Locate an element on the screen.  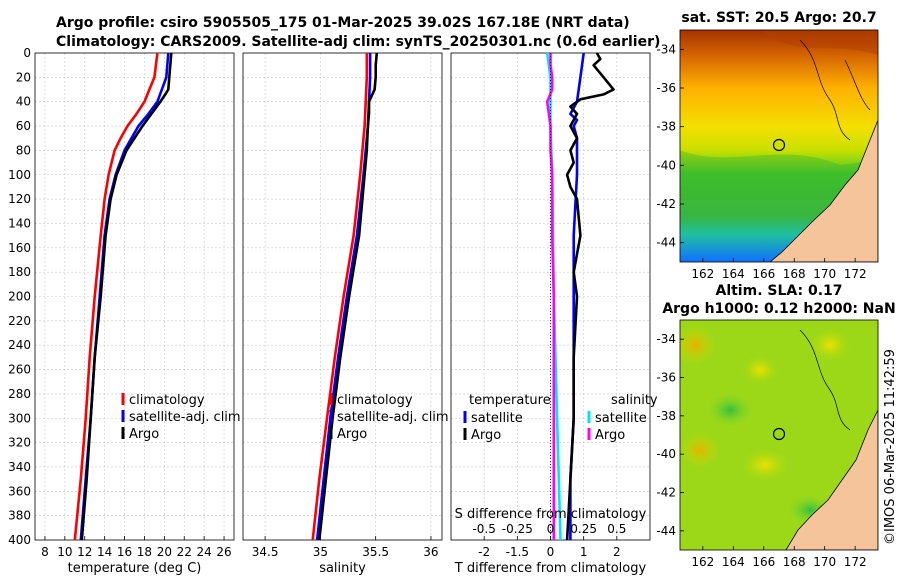
difference-xlabel: T difference from climatology is located at coordinates (550, 568).